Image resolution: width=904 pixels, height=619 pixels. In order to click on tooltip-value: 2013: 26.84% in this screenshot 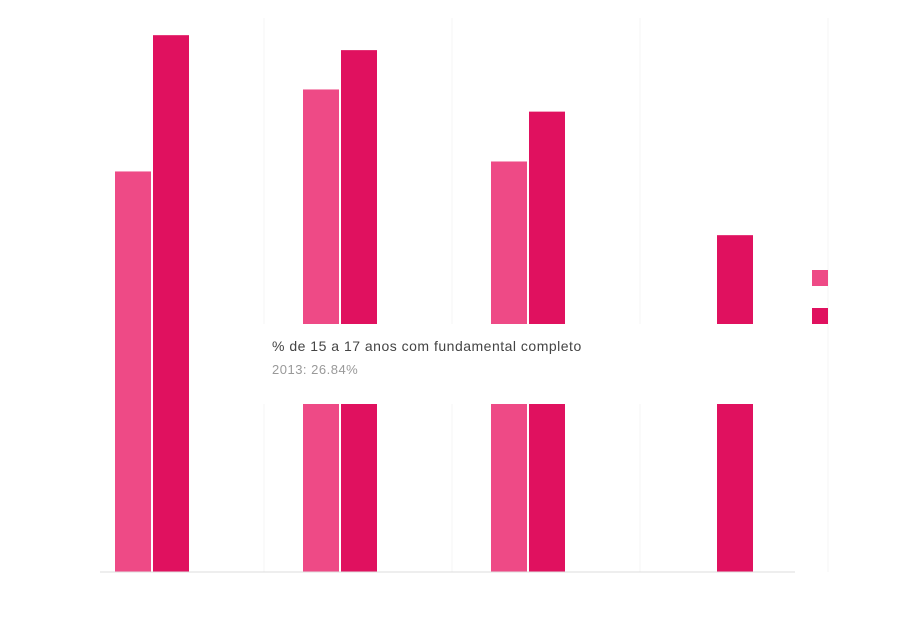, I will do `click(315, 369)`.